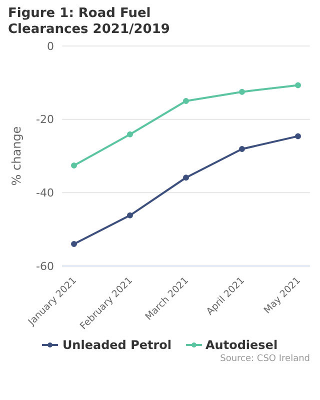 The image size is (320, 400). What do you see at coordinates (89, 21) in the screenshot?
I see `chart-title: Figure 1: Road Fuel Clearances 2021/2019` at bounding box center [89, 21].